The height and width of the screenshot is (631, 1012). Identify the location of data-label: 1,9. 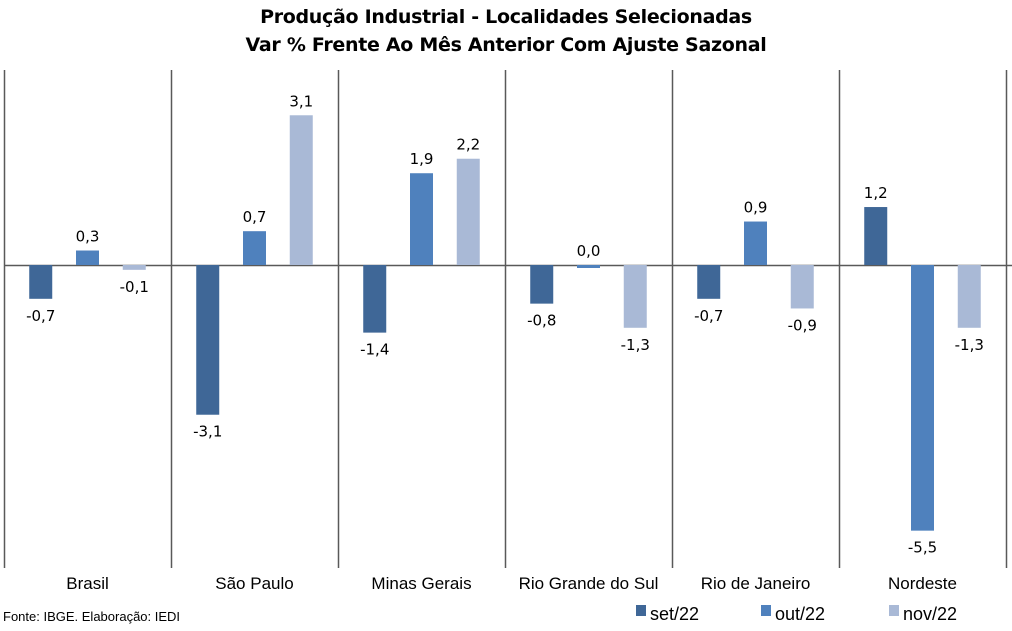
(422, 159).